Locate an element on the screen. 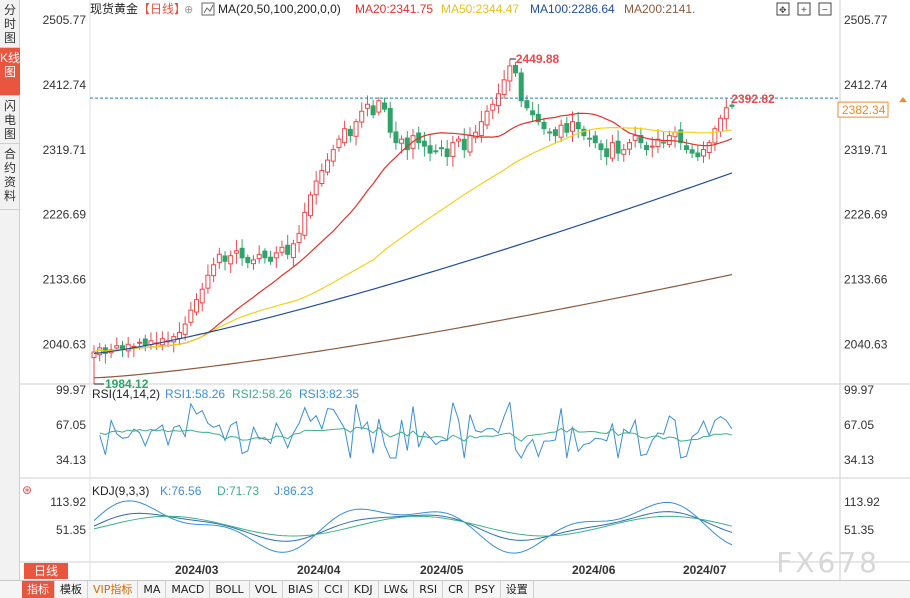 The image size is (910, 598). settings-icon: ⊕ is located at coordinates (188, 10).